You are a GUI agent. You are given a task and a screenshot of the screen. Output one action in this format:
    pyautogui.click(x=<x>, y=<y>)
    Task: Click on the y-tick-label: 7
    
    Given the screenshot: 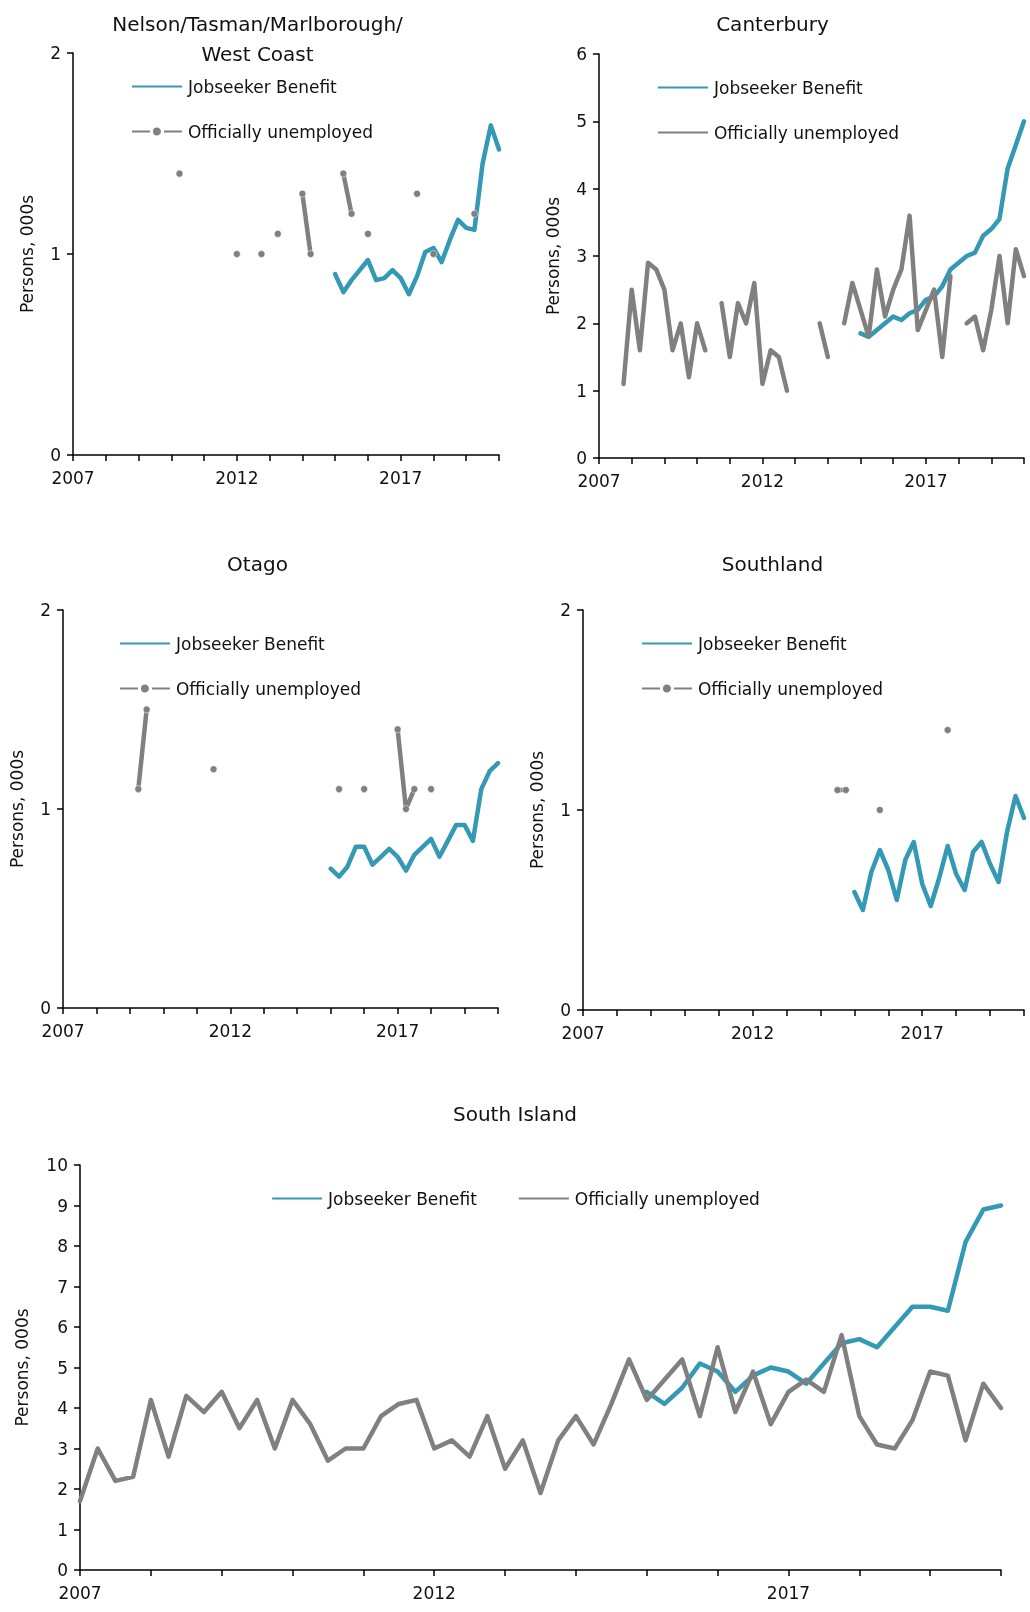 What is the action you would take?
    pyautogui.click(x=62, y=1286)
    